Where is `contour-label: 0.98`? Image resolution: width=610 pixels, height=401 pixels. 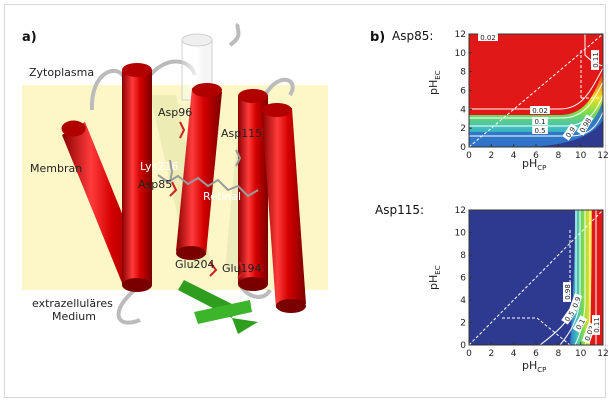 contour-label: 0.98 is located at coordinates (567, 292).